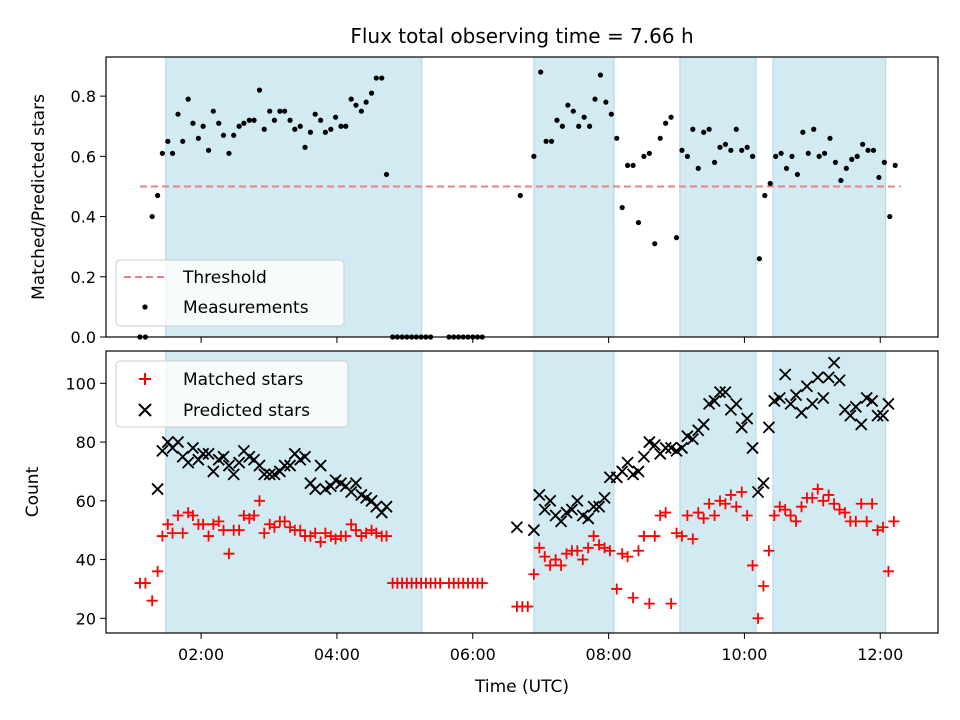  Describe the element at coordinates (86, 442) in the screenshot. I see `bottom-y-tick-label: 80` at that location.